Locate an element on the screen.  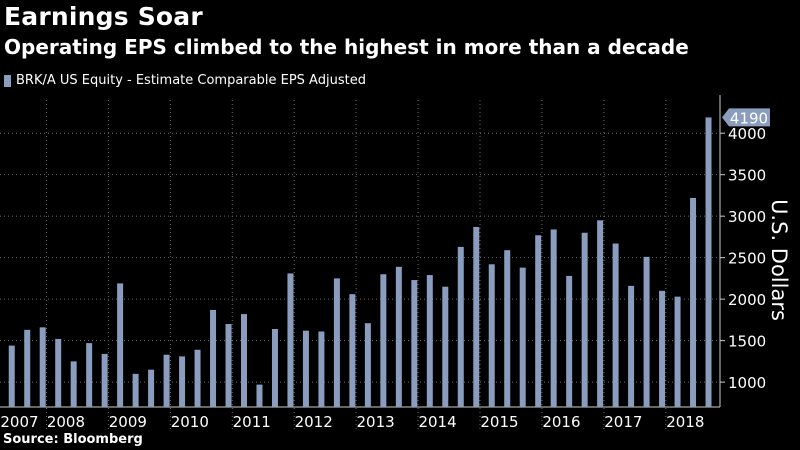
y-tick-label: 2500 is located at coordinates (747, 259).